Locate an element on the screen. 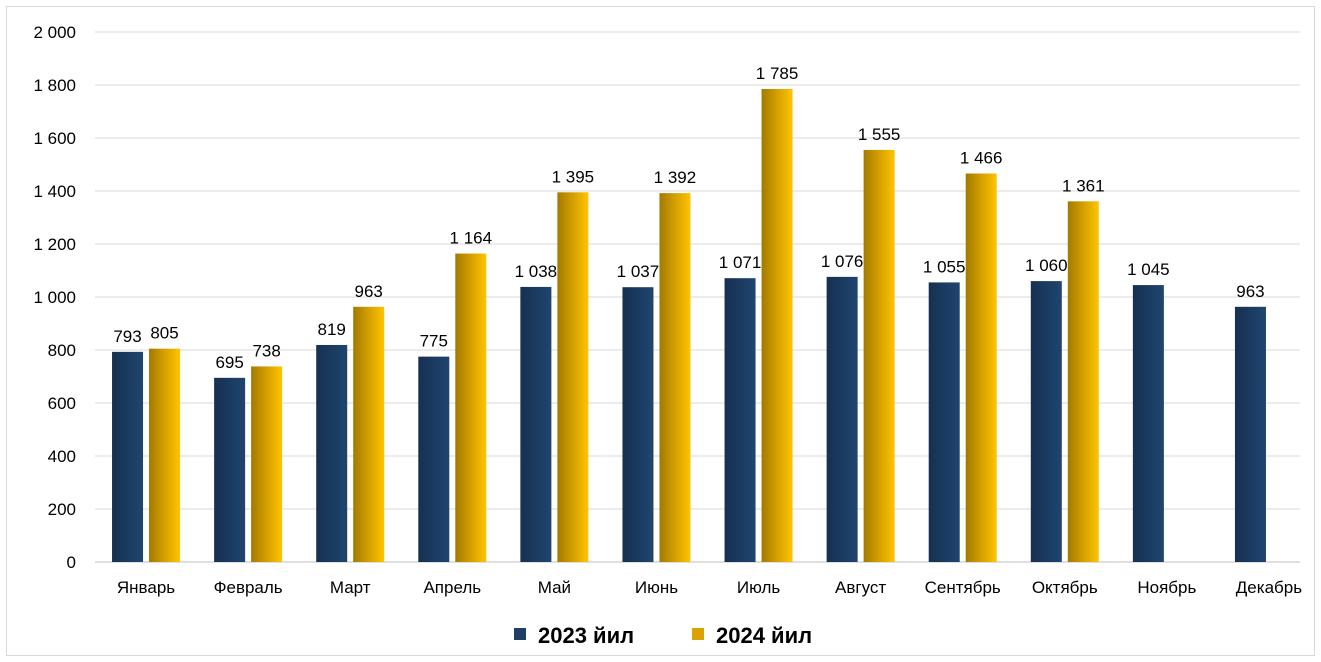 This screenshot has width=1321, height=662. data-label: 1 037 is located at coordinates (638, 271).